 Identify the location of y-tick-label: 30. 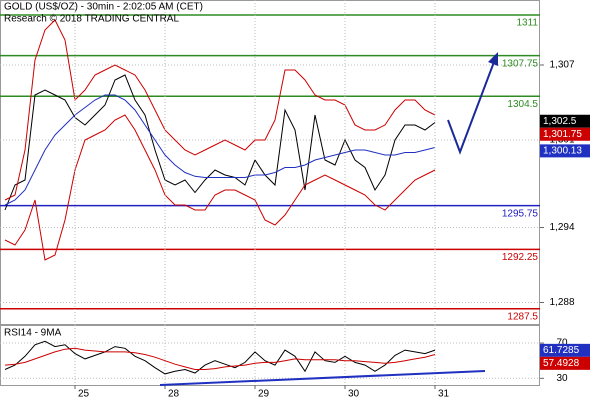
(562, 378).